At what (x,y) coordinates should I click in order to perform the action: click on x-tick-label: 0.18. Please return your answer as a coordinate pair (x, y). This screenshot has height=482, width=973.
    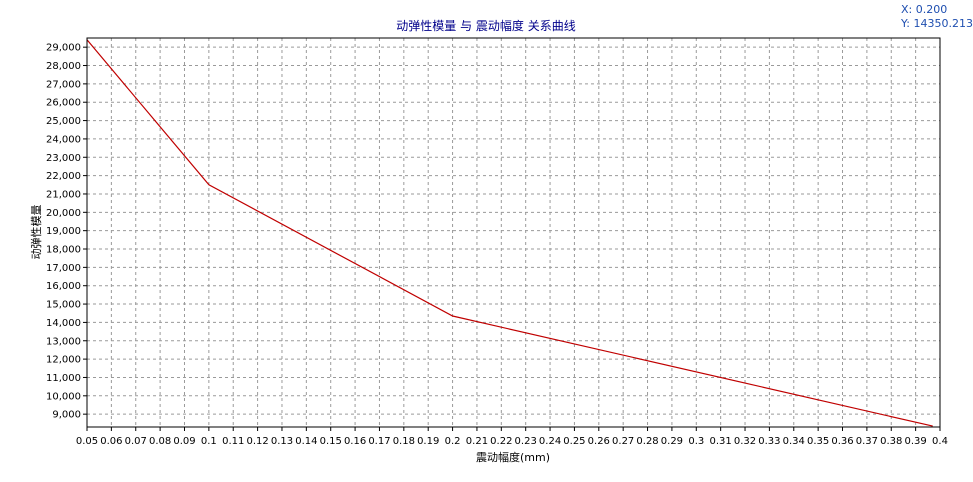
    Looking at the image, I should click on (404, 441).